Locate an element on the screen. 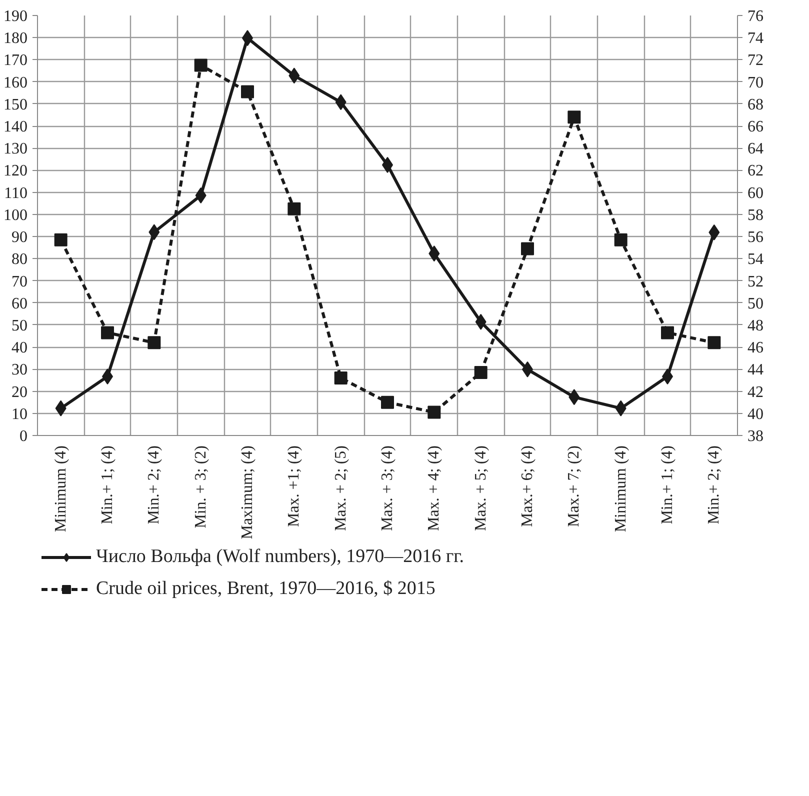 The width and height of the screenshot is (809, 796). x-tick-label: Max. +1; (4) is located at coordinates (294, 486).